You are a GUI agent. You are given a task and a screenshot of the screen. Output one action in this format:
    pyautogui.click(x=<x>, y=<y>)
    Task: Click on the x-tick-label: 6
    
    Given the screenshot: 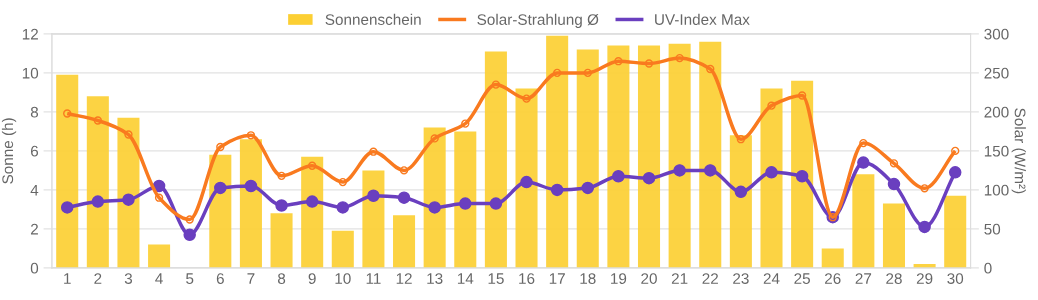 What is the action you would take?
    pyautogui.click(x=220, y=278)
    